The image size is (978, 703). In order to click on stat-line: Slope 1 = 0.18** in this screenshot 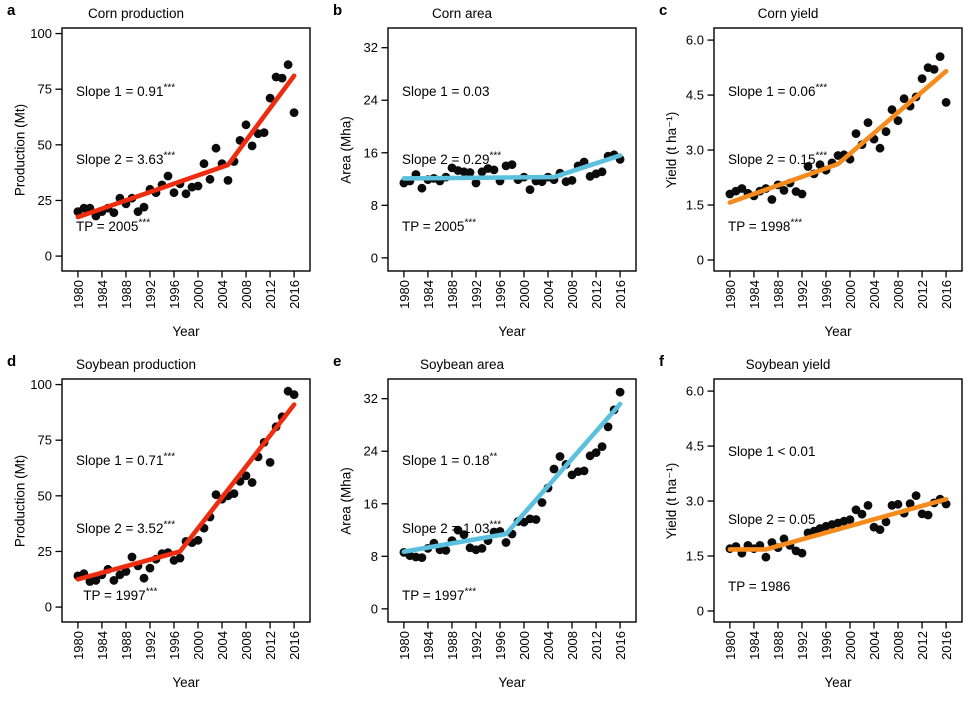, I will do `click(451, 461)`.